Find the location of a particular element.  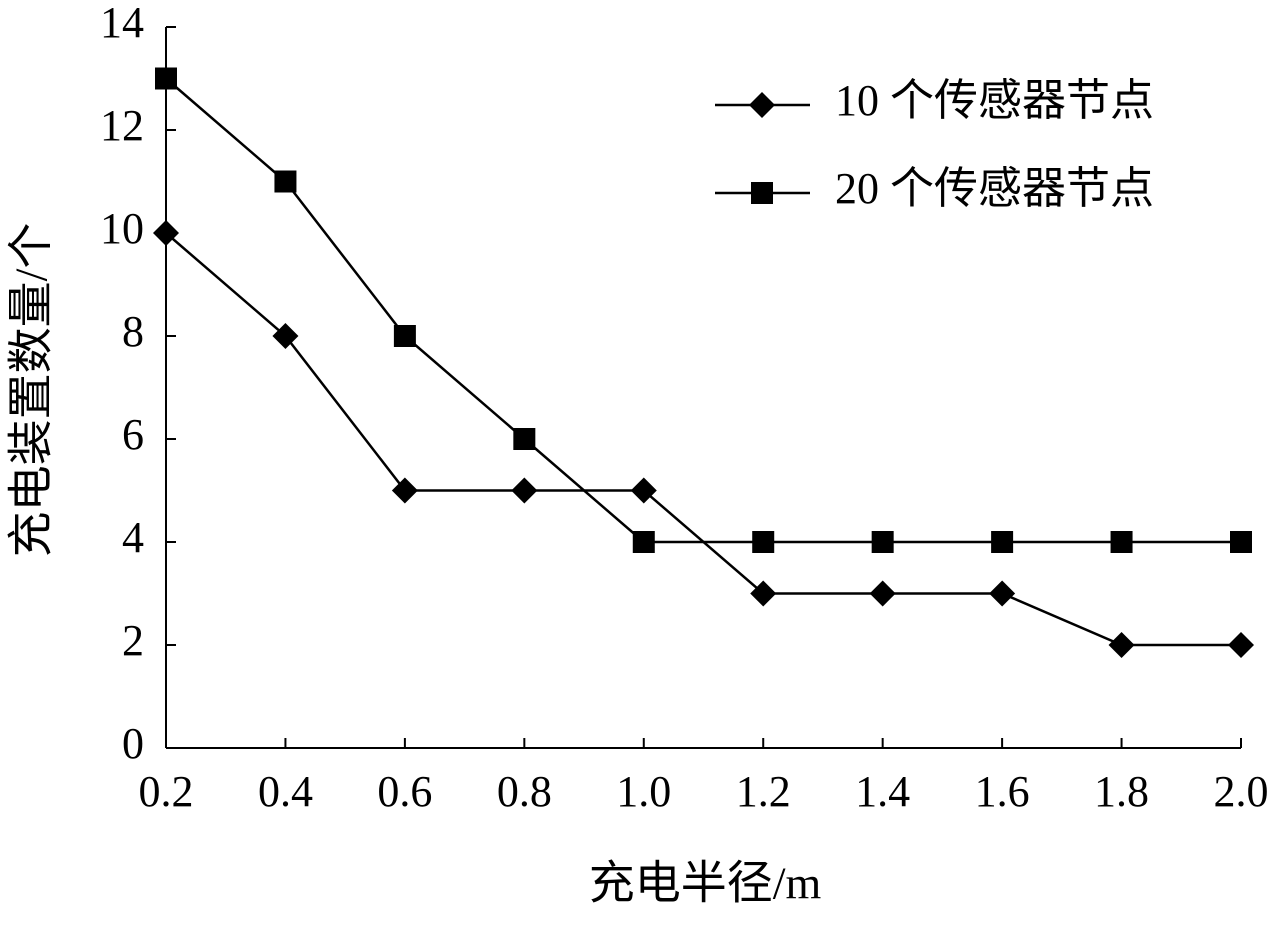

y-tick-label: 6 is located at coordinates (133, 434).